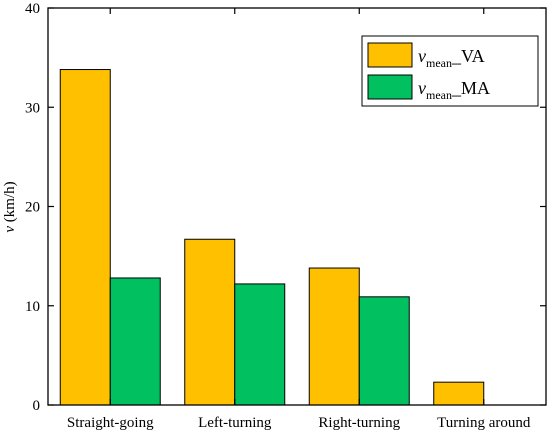 Image resolution: width=550 pixels, height=432 pixels. What do you see at coordinates (450, 71) in the screenshot?
I see `legend: vmean_VA vmean_MA` at bounding box center [450, 71].